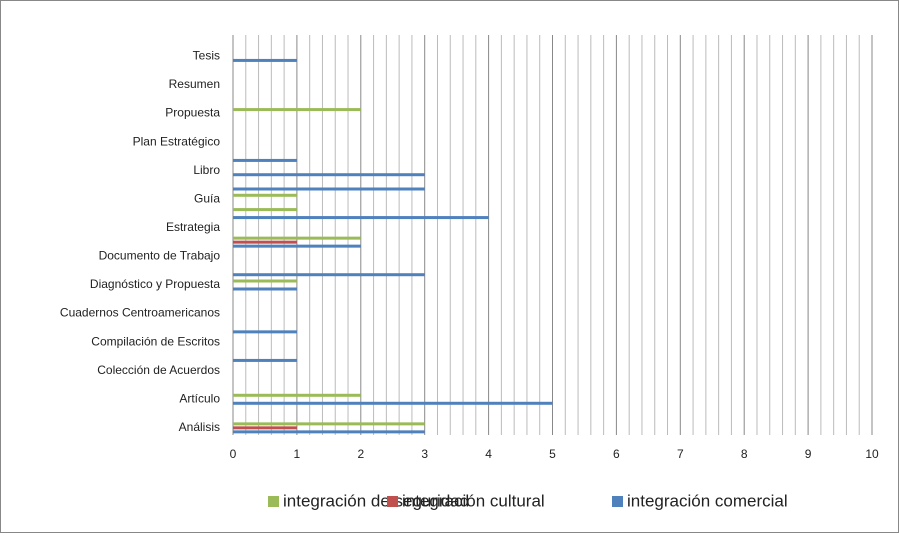  What do you see at coordinates (808, 454) in the screenshot?
I see `x-tick-label: 9` at bounding box center [808, 454].